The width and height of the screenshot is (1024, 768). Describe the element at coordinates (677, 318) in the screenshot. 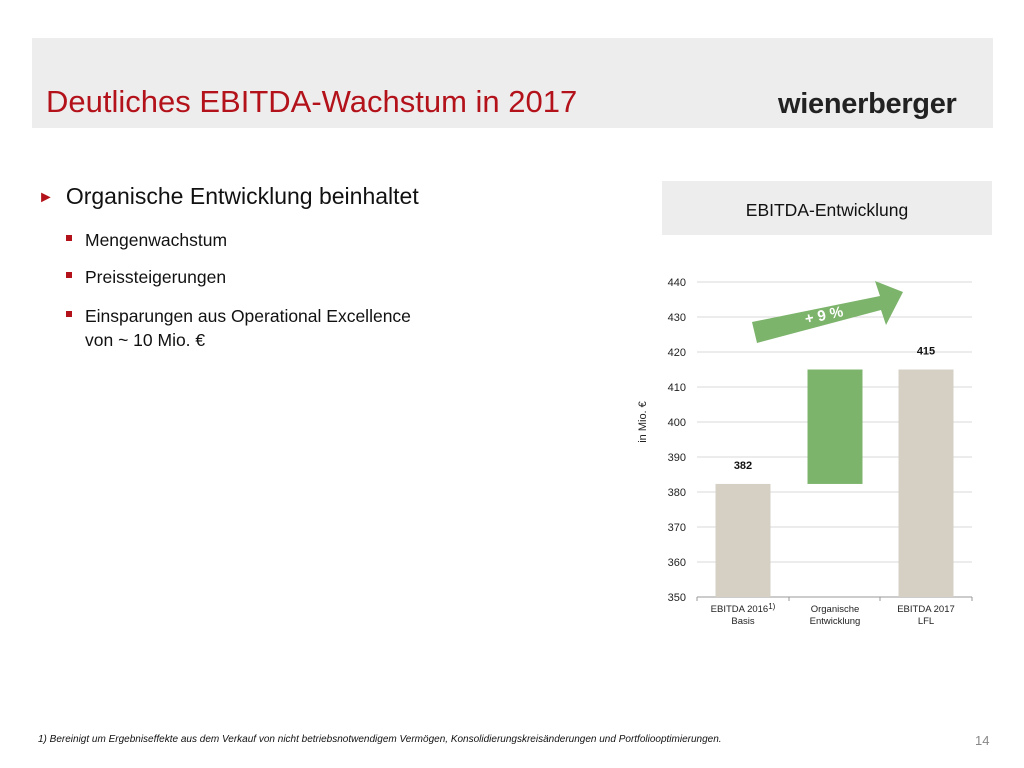

I see `y-tick-label: 430` at that location.